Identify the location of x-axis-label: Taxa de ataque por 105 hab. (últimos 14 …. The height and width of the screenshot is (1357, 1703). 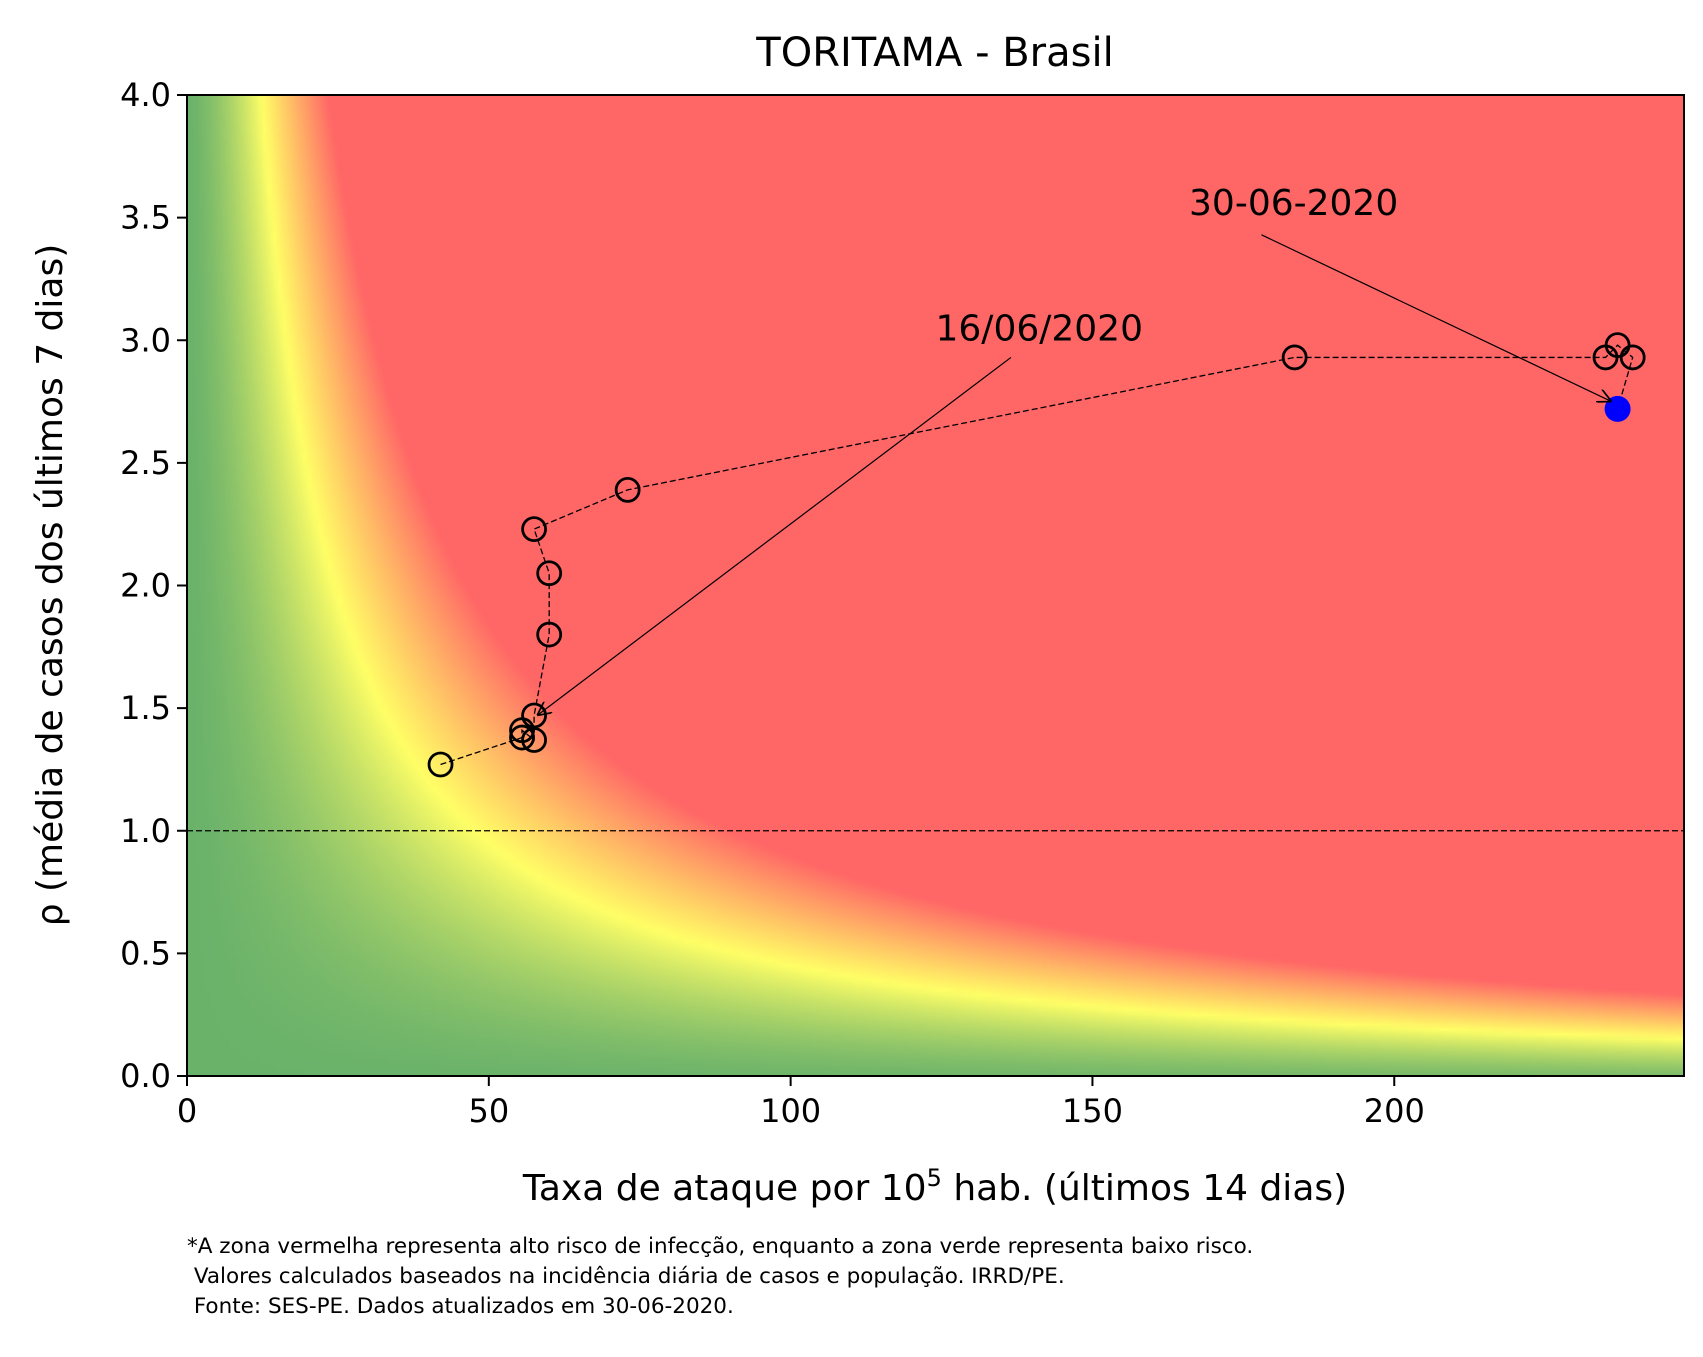
(934, 1186).